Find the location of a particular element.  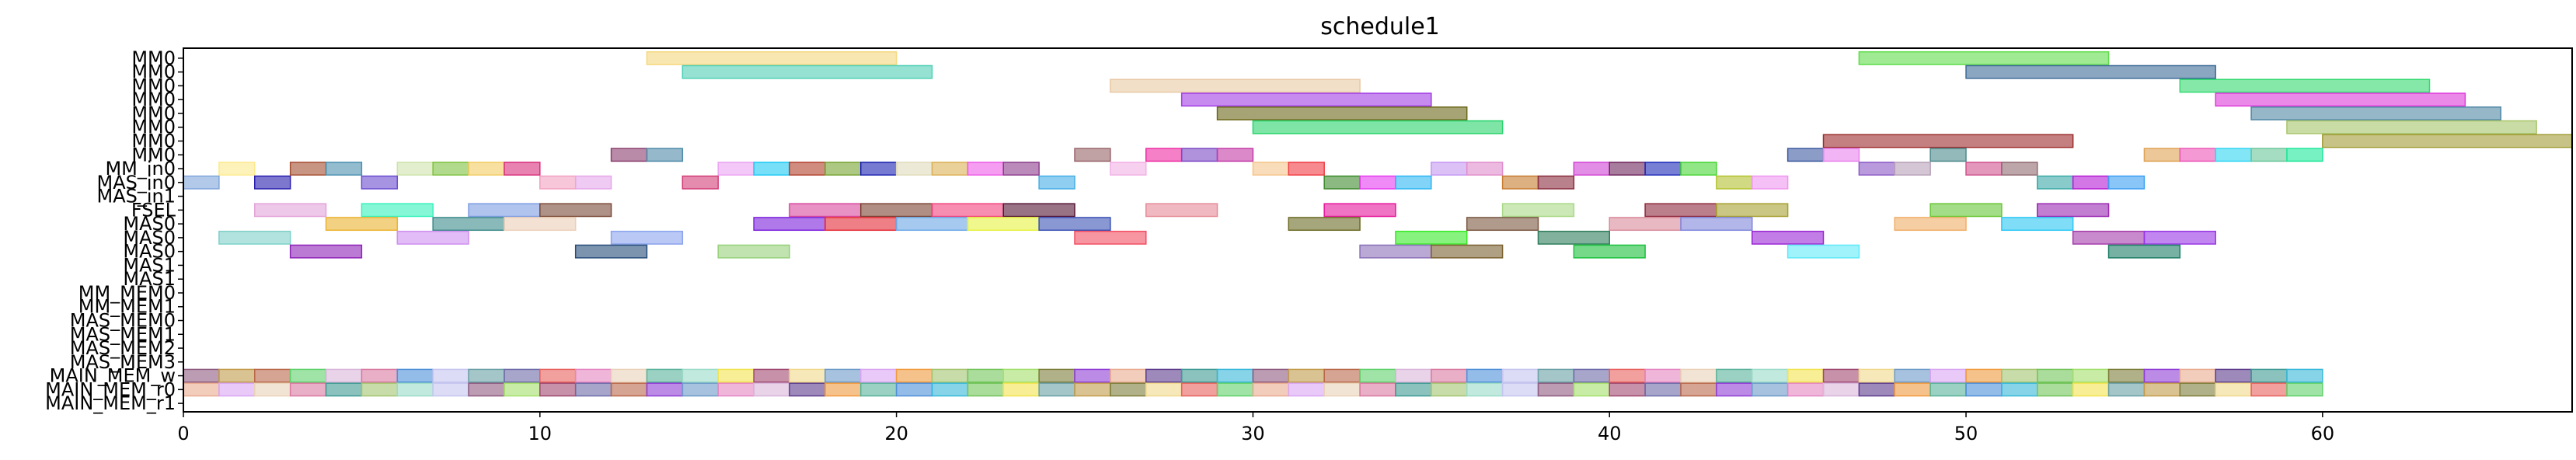

y-tick-label-11: FSEL is located at coordinates (153, 210).